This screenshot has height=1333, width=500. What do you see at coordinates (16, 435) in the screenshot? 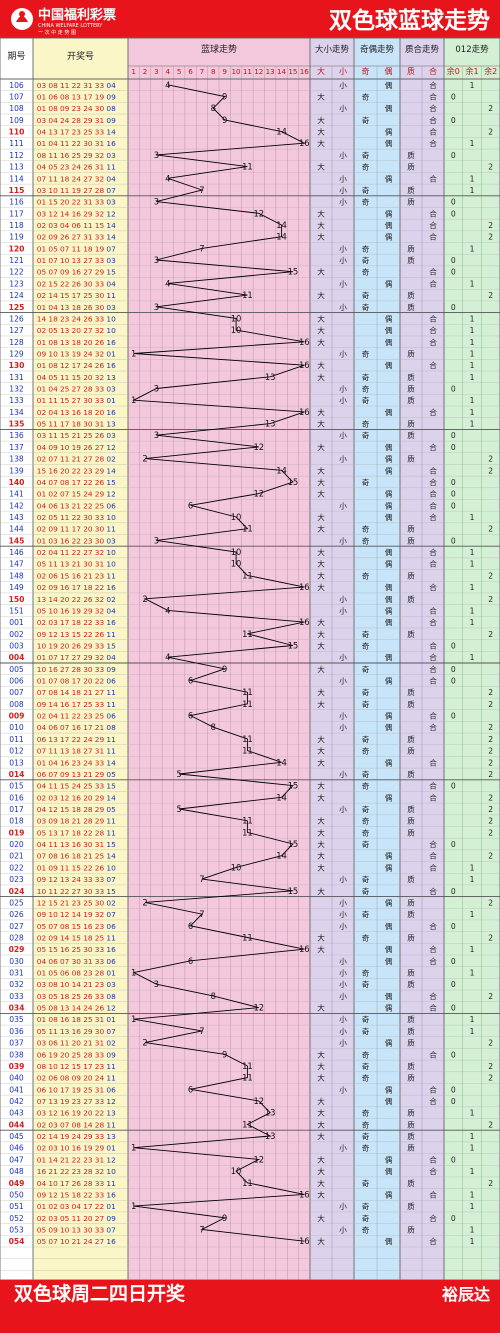
I see `issue-number: 136` at bounding box center [16, 435].